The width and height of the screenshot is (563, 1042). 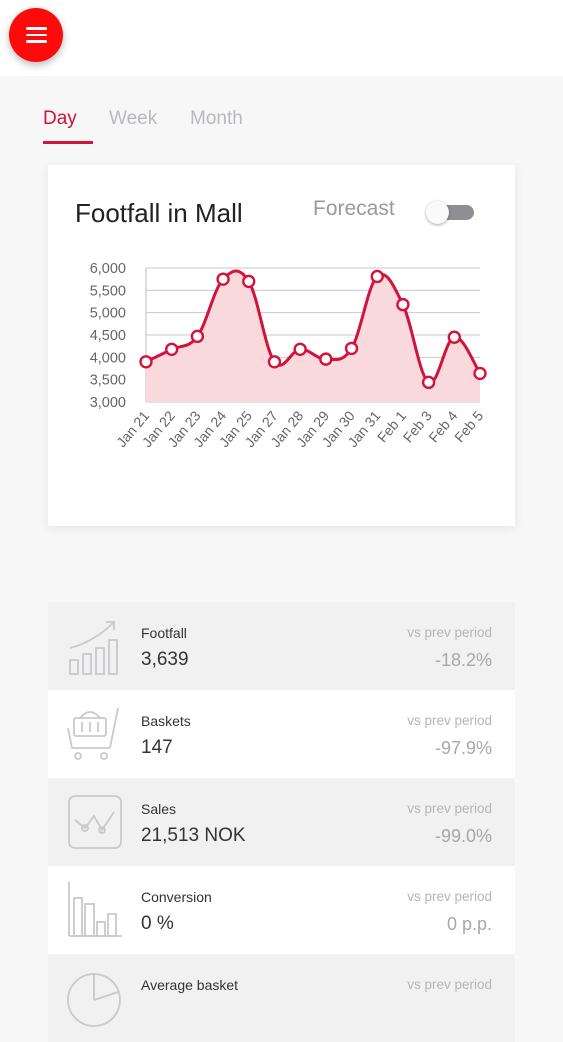 I want to click on toggle-knob, so click(x=437, y=212).